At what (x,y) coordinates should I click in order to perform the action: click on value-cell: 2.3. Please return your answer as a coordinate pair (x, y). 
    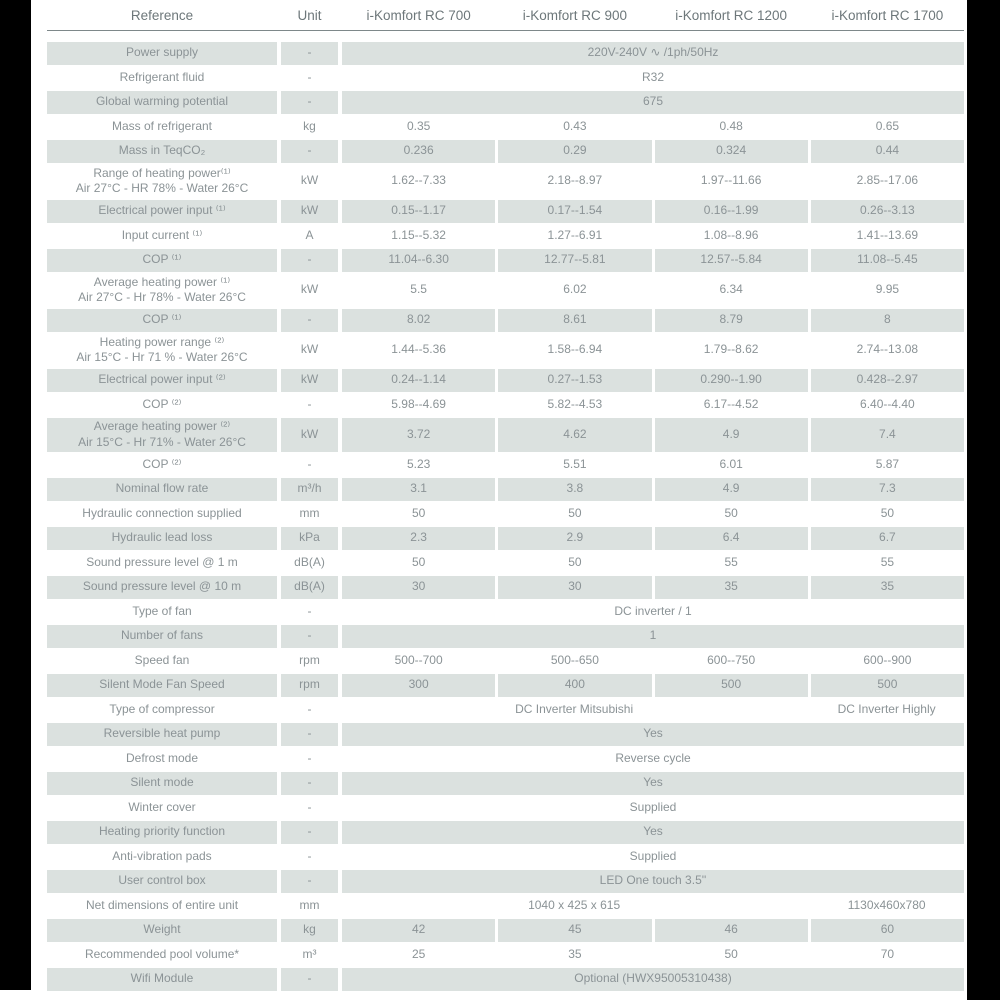
    Looking at the image, I should click on (419, 538).